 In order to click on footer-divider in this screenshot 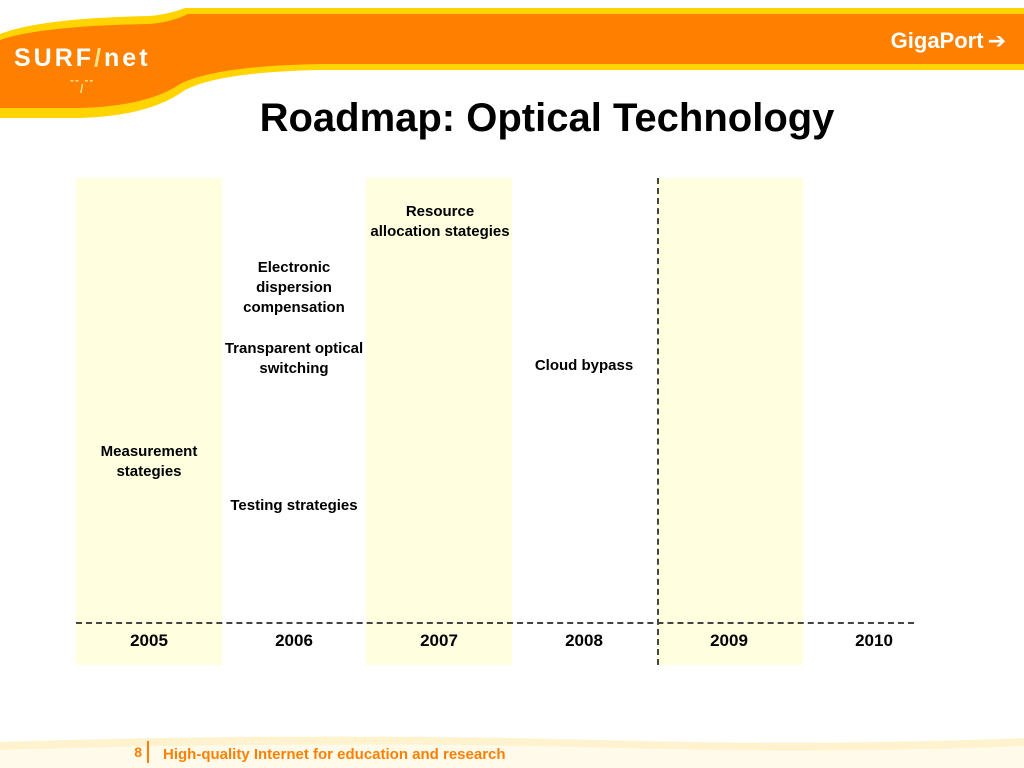, I will do `click(148, 752)`.